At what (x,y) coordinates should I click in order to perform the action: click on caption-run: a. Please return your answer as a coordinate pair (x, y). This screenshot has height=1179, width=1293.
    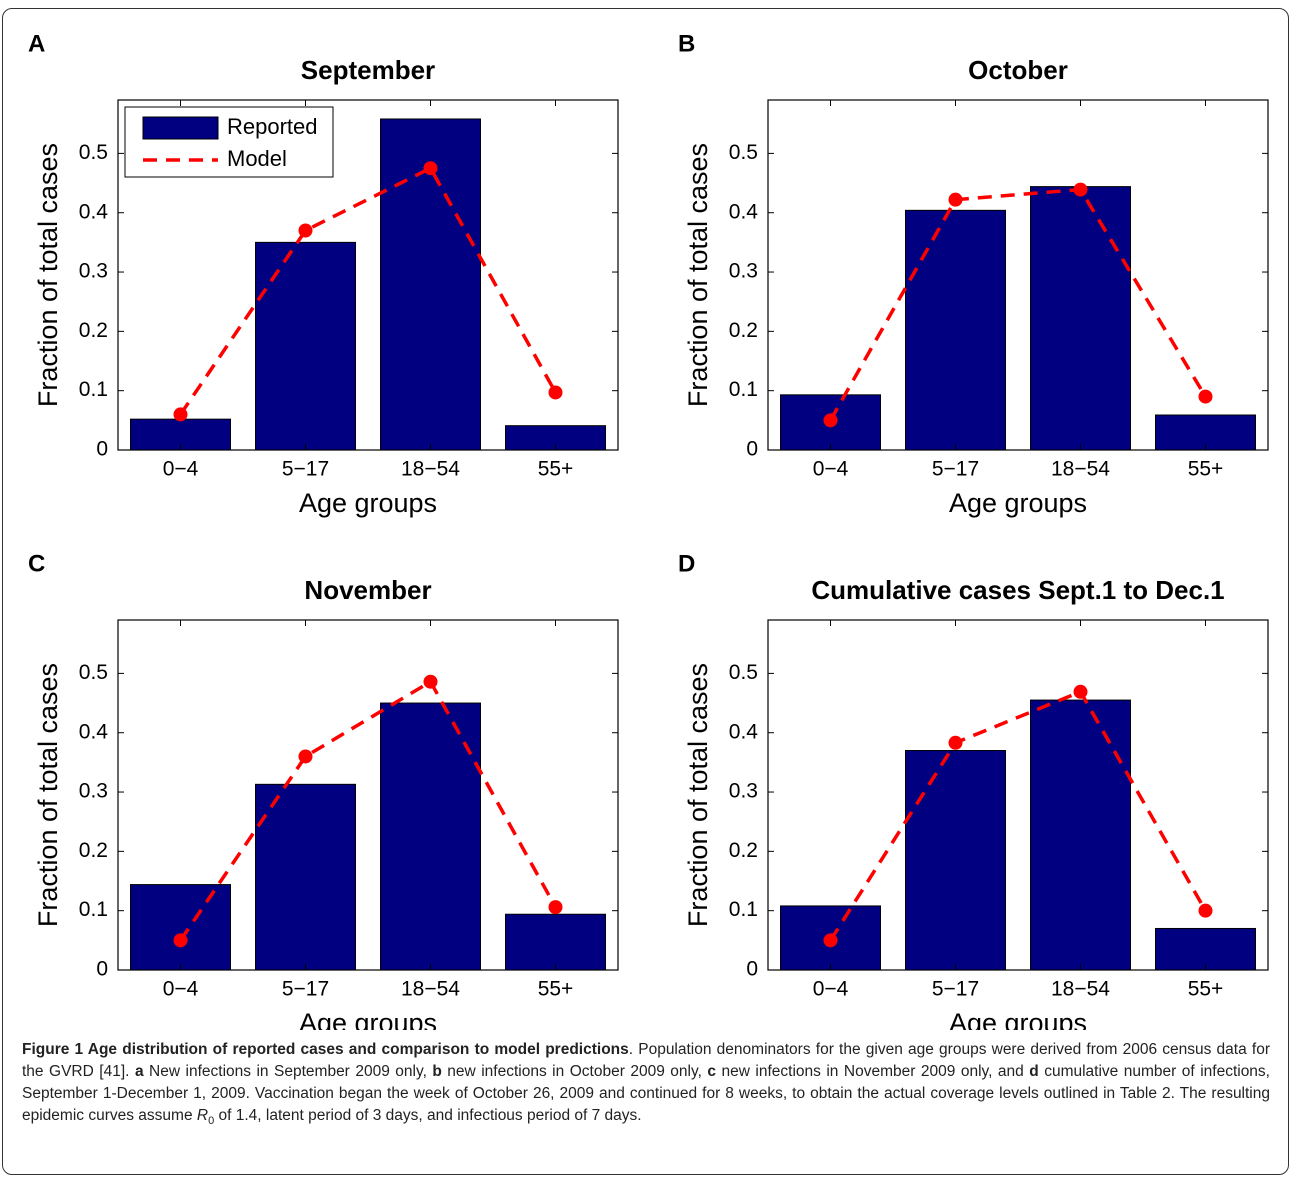
    Looking at the image, I should click on (139, 1071).